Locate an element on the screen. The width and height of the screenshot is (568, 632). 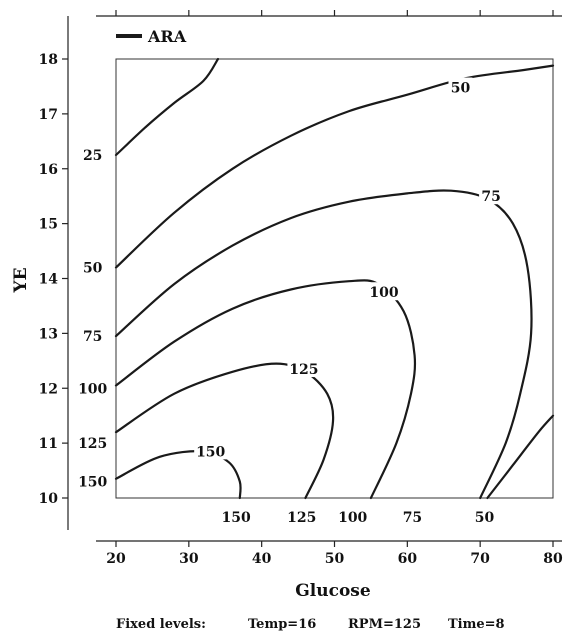
legend-label: ARA is located at coordinates (167, 36).